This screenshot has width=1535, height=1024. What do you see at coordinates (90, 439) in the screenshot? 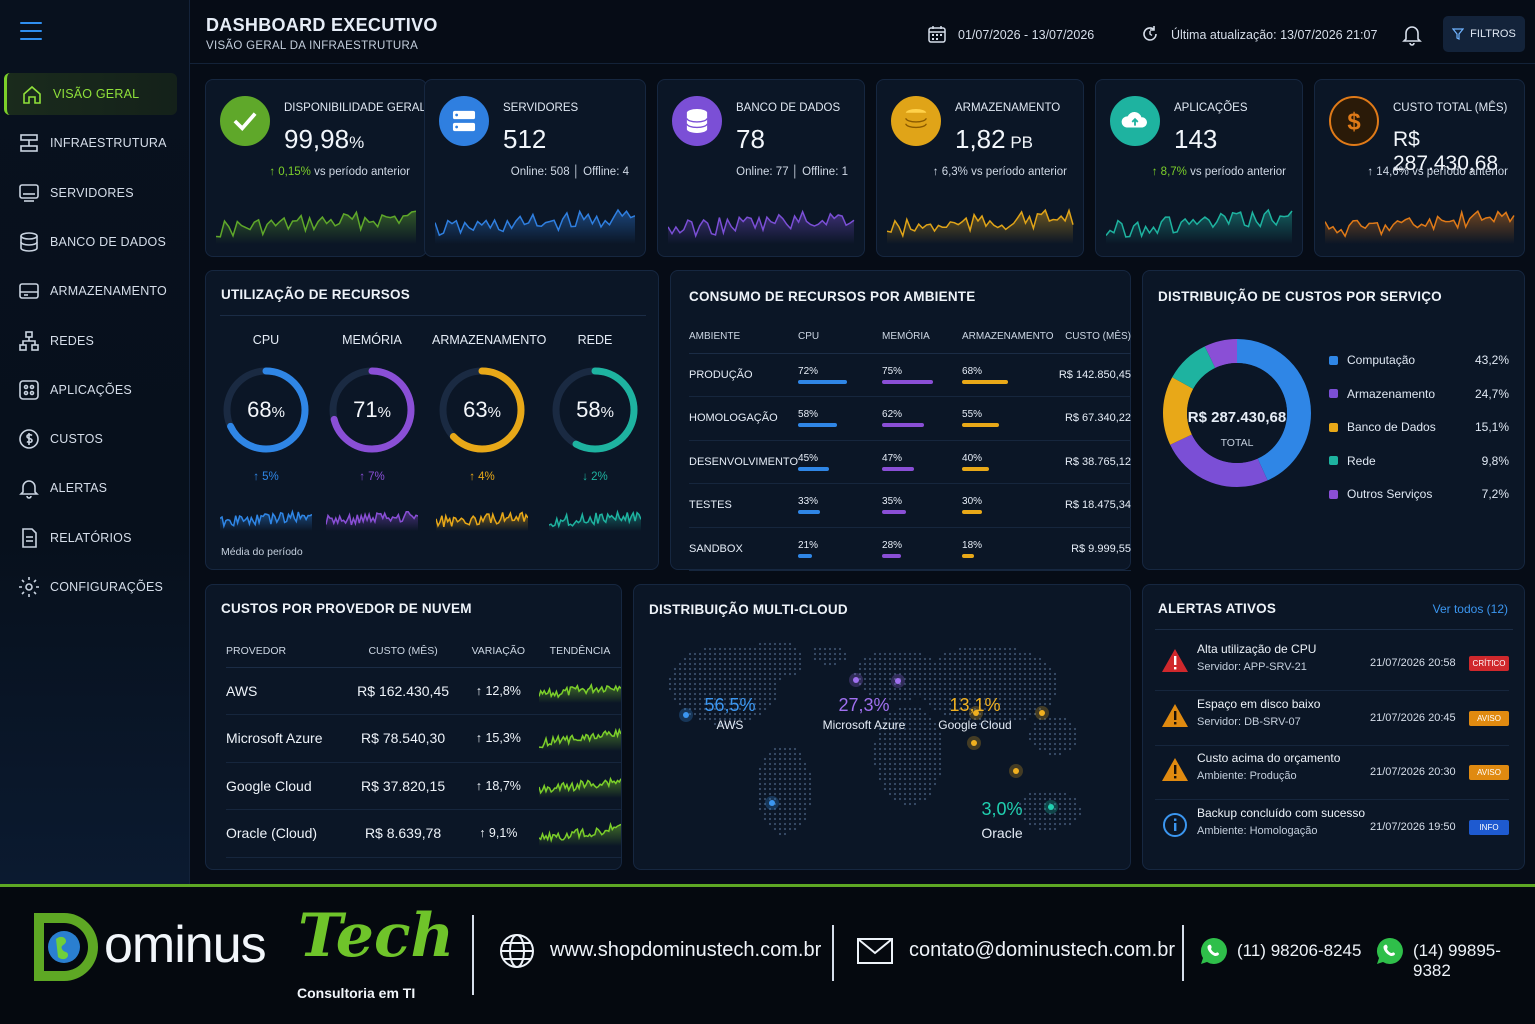
I see `sidebar-item-custos: CUSTOS` at bounding box center [90, 439].